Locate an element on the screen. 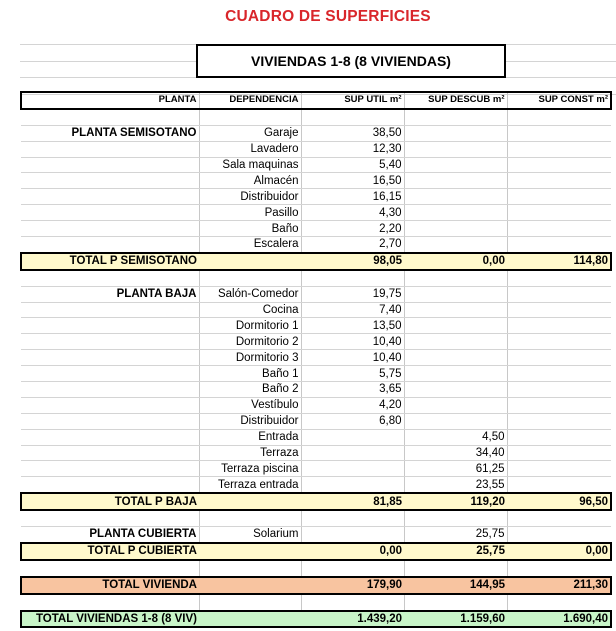  table-row: Cocina 7,40 is located at coordinates (316, 310).